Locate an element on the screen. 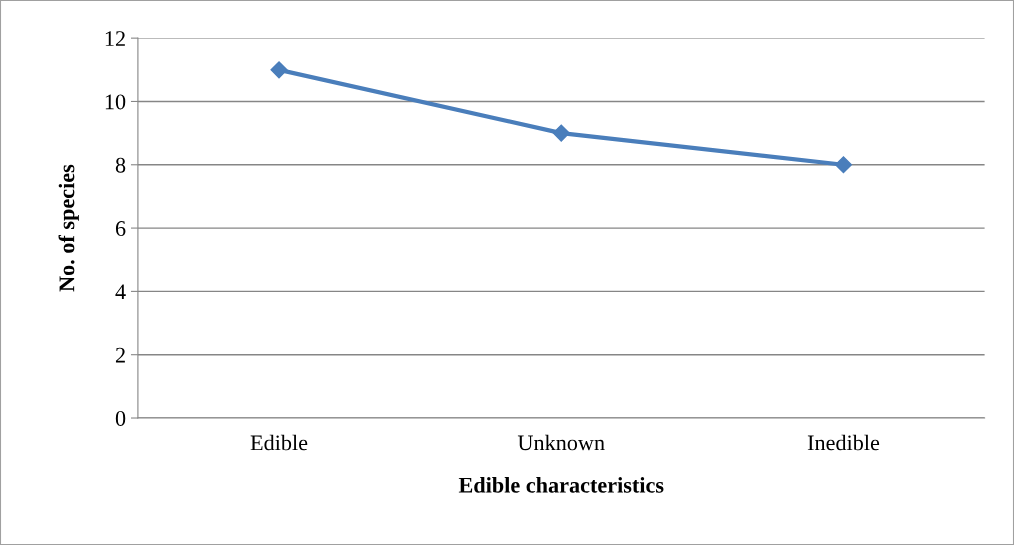 Image resolution: width=1014 pixels, height=545 pixels. y-axis-title: No. of species is located at coordinates (68, 228).